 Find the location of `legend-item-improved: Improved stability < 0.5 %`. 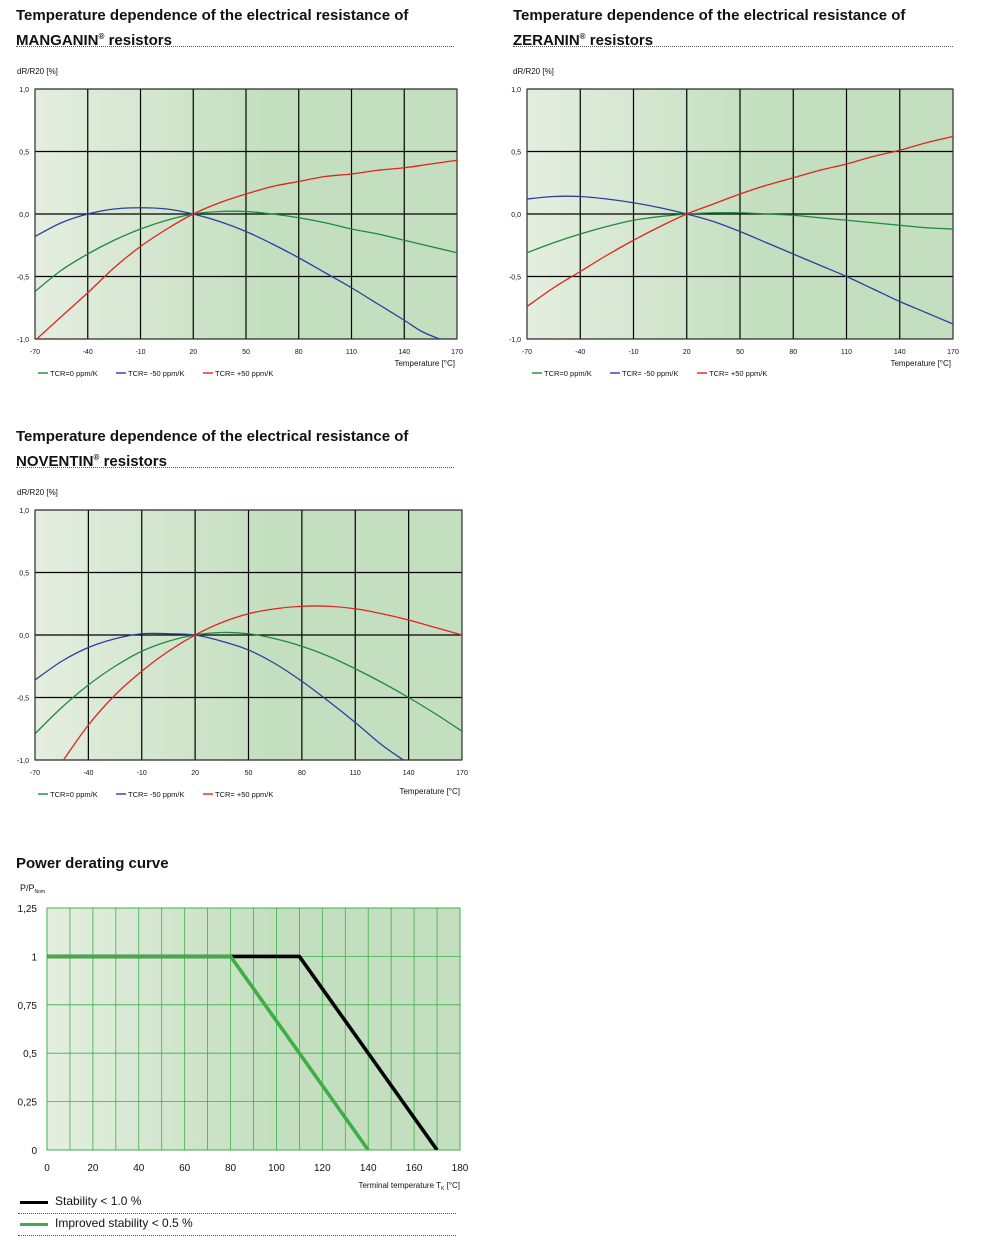

legend-item-improved: Improved stability < 0.5 % is located at coordinates (237, 1225).